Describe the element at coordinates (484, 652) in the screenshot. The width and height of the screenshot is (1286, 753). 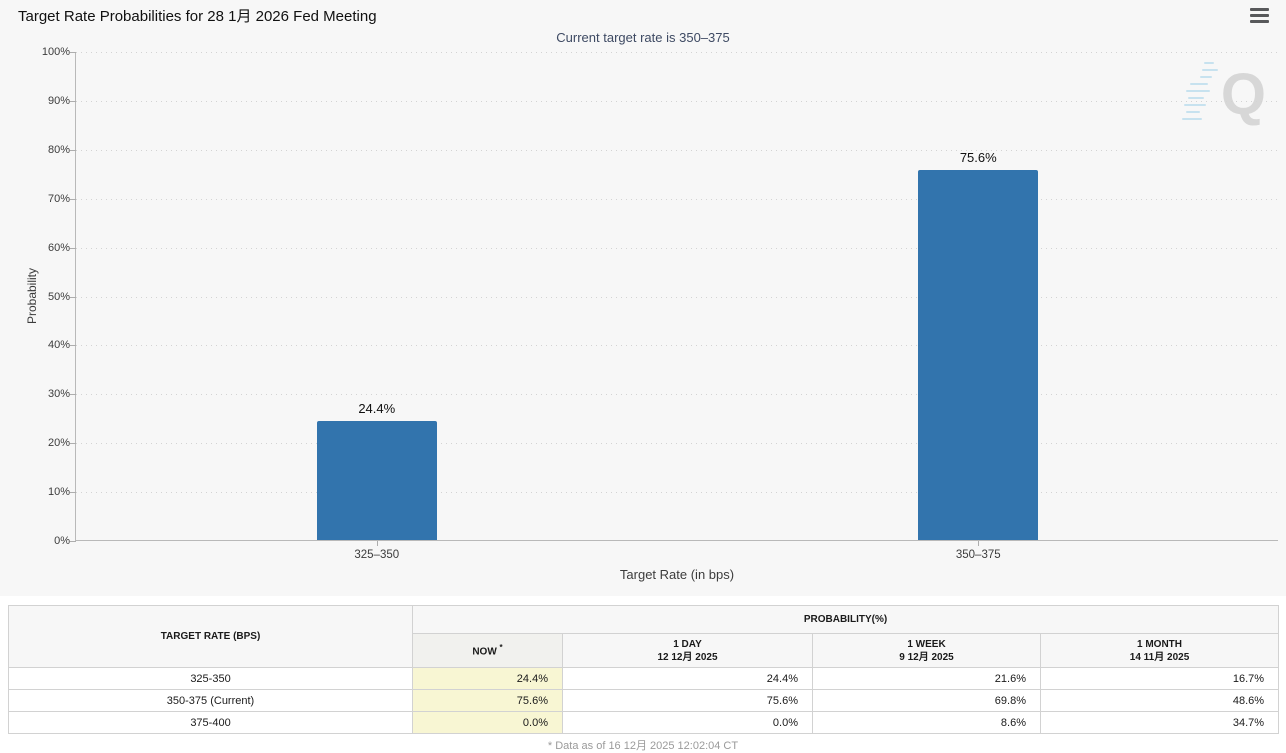
I see `now-label: NOW` at that location.